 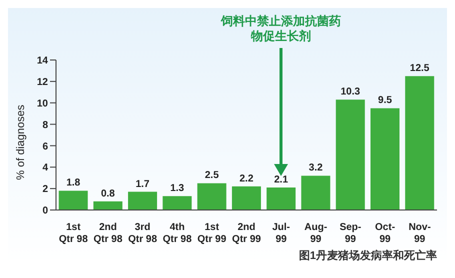 I want to click on data-label: 1.7, so click(x=143, y=184).